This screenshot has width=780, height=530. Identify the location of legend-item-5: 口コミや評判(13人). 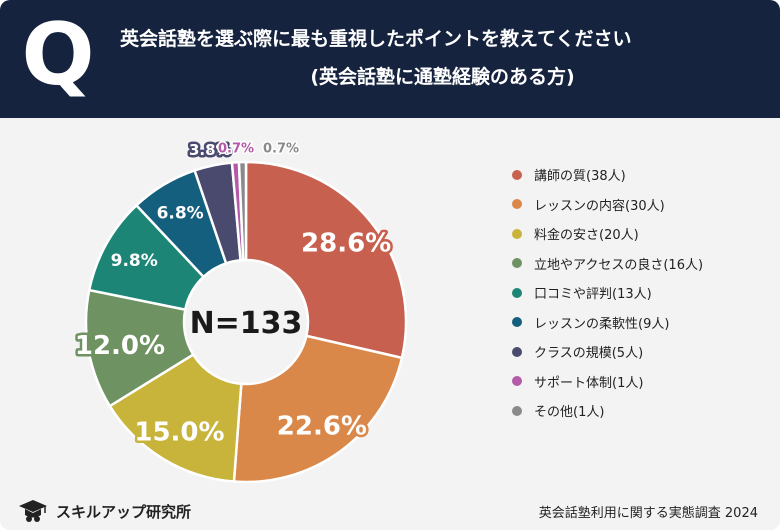
(642, 293).